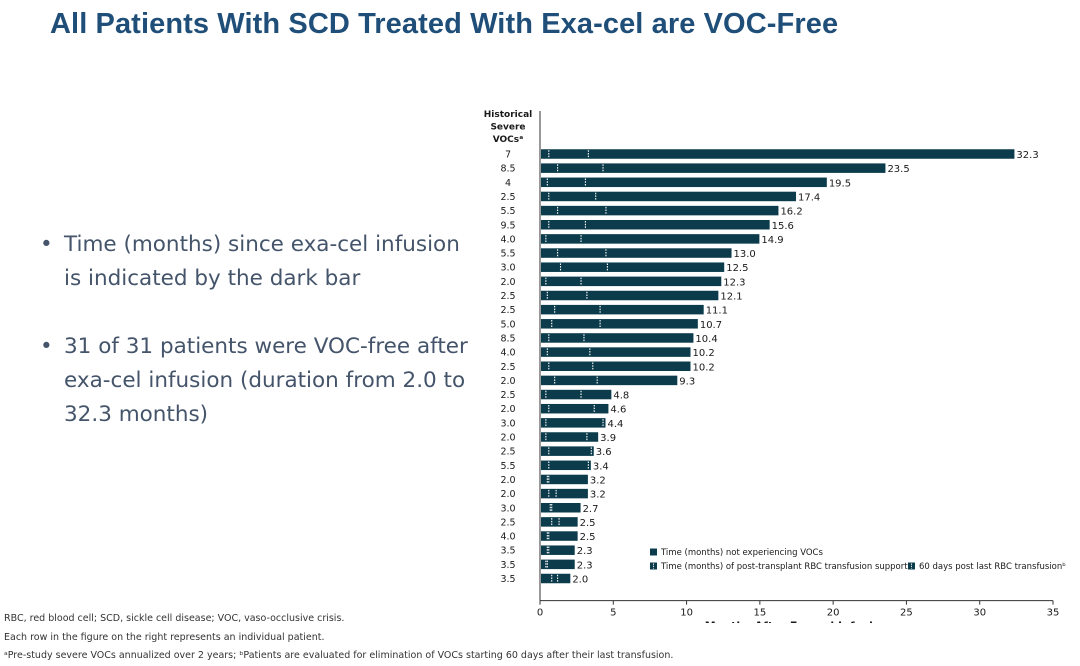  Describe the element at coordinates (615, 424) in the screenshot. I see `bar-value-label: 4.4` at that location.